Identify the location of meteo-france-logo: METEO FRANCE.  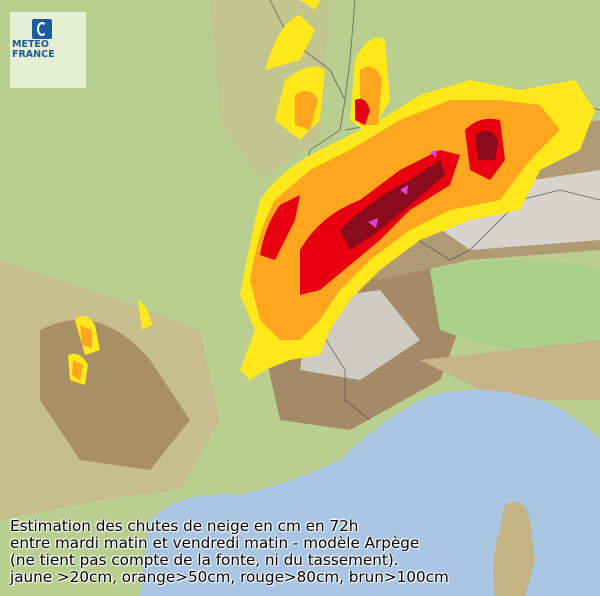
(48, 50).